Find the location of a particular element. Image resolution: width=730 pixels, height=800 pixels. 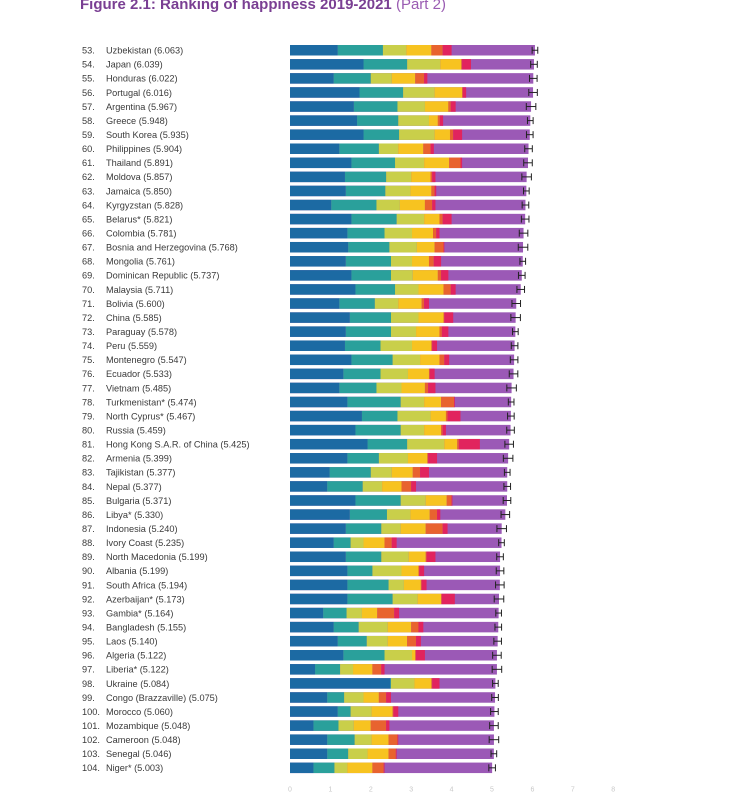

country-label: Hong Kong S.A.R. of China (5.425) is located at coordinates (178, 445).